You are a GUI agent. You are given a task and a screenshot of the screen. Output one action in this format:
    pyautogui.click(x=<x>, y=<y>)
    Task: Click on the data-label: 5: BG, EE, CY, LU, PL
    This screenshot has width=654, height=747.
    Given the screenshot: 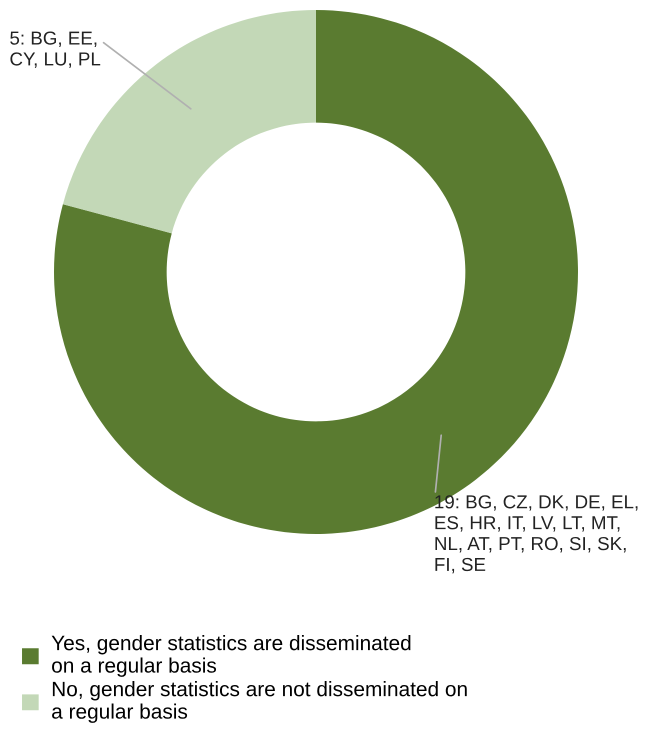 What is the action you would take?
    pyautogui.click(x=55, y=49)
    